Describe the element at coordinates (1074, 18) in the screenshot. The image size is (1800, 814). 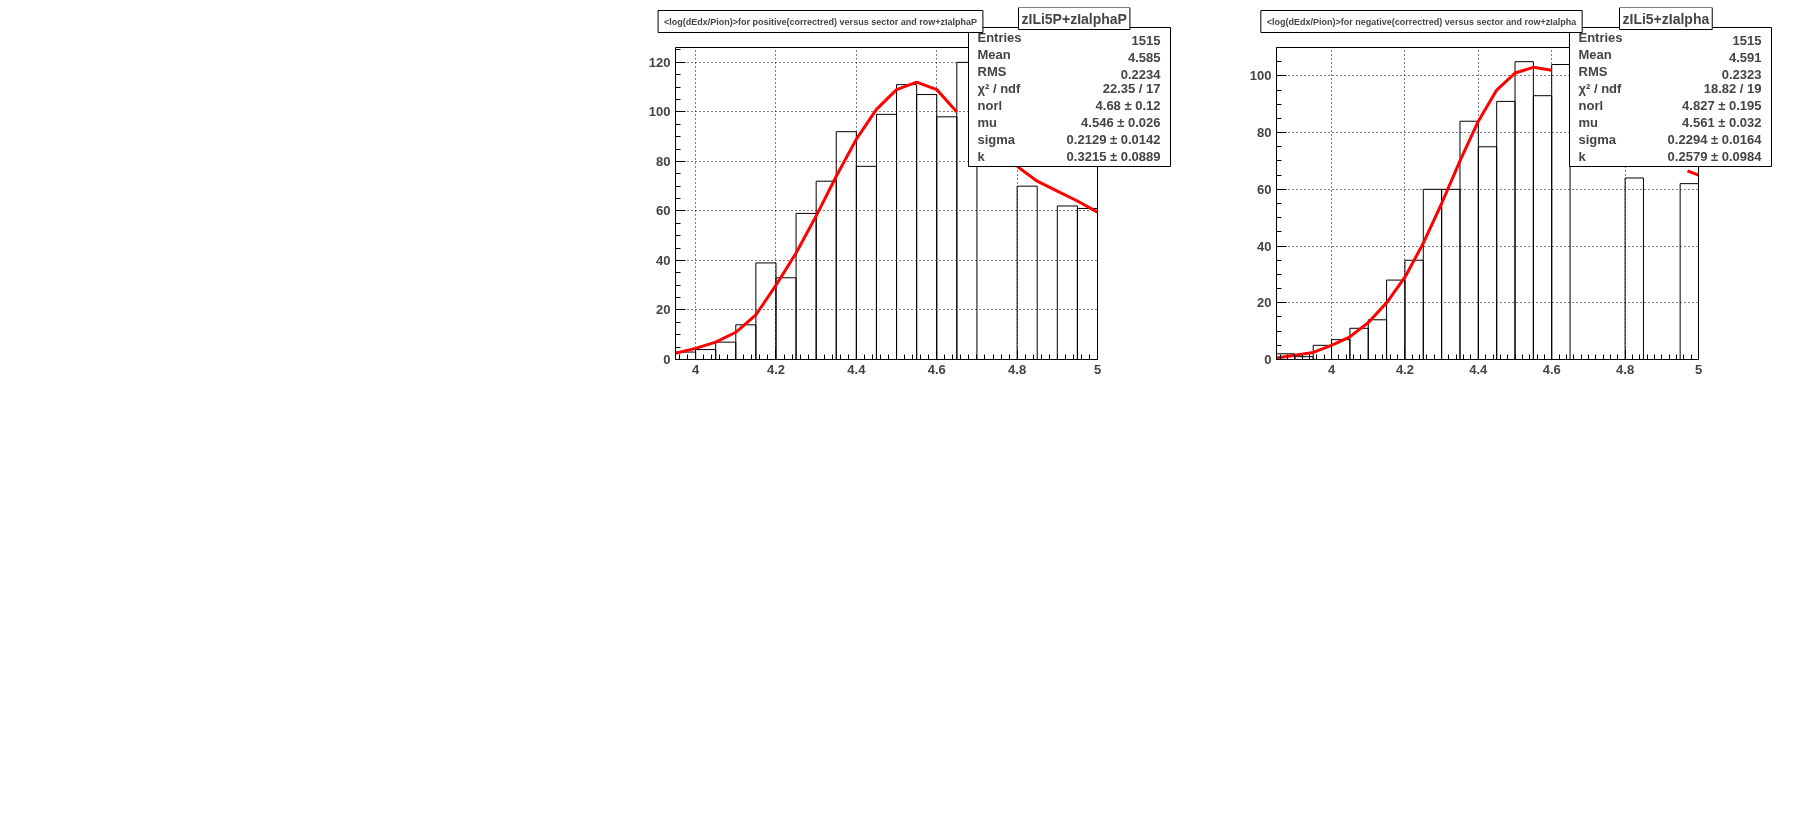
I see `chart-subtitle: zILi5P+zIalphaP` at that location.